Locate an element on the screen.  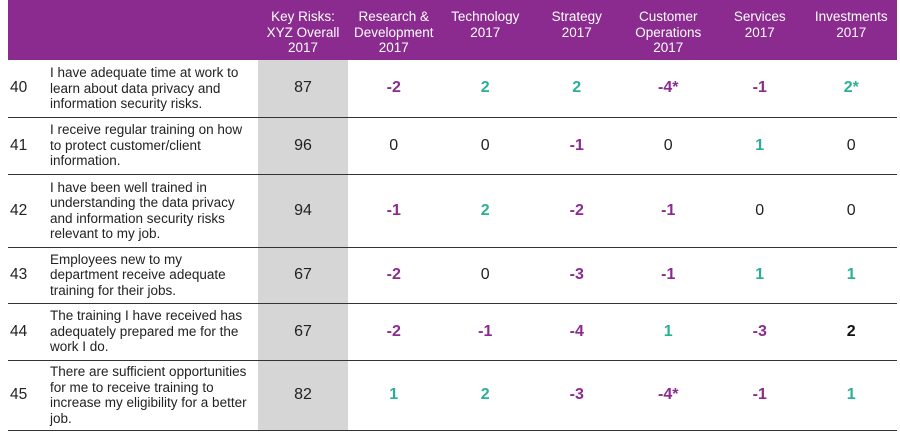
row-number: 45 is located at coordinates (19, 394).